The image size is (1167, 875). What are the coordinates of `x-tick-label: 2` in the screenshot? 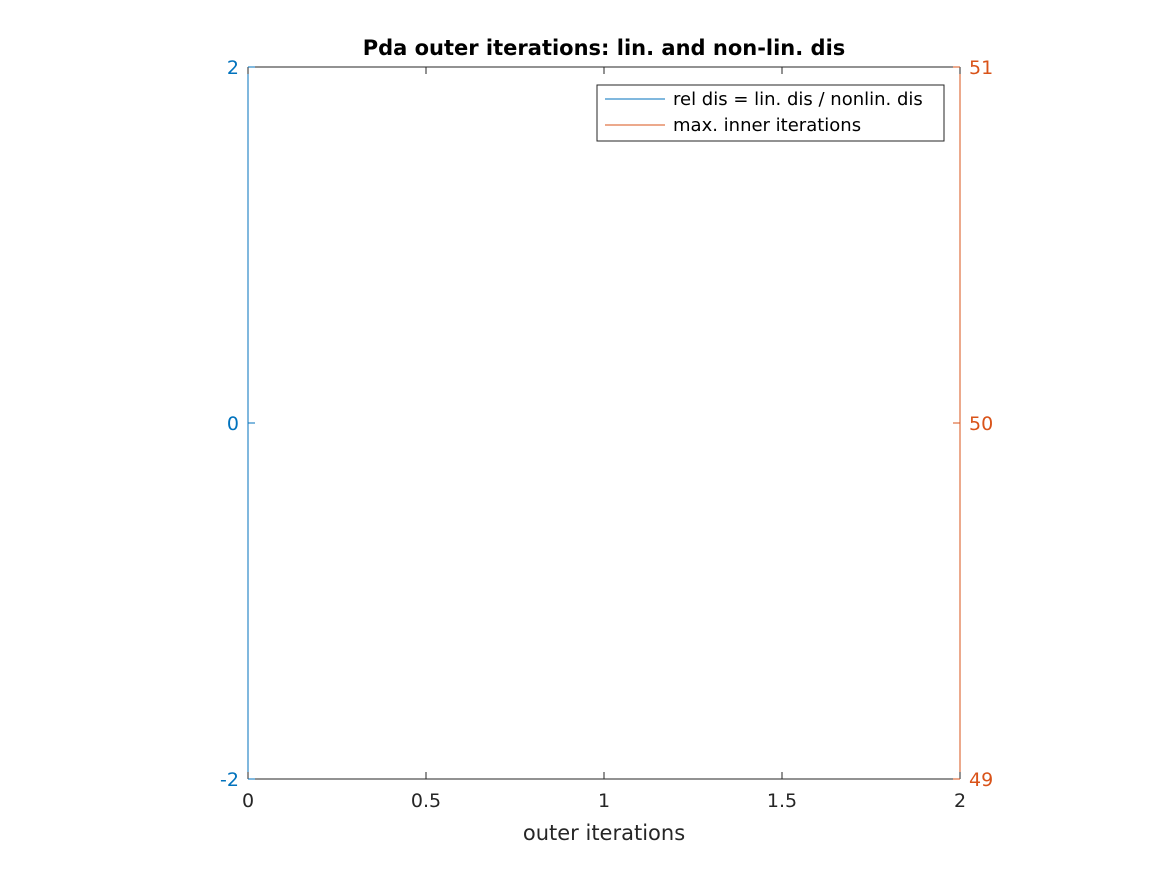 It's located at (960, 801).